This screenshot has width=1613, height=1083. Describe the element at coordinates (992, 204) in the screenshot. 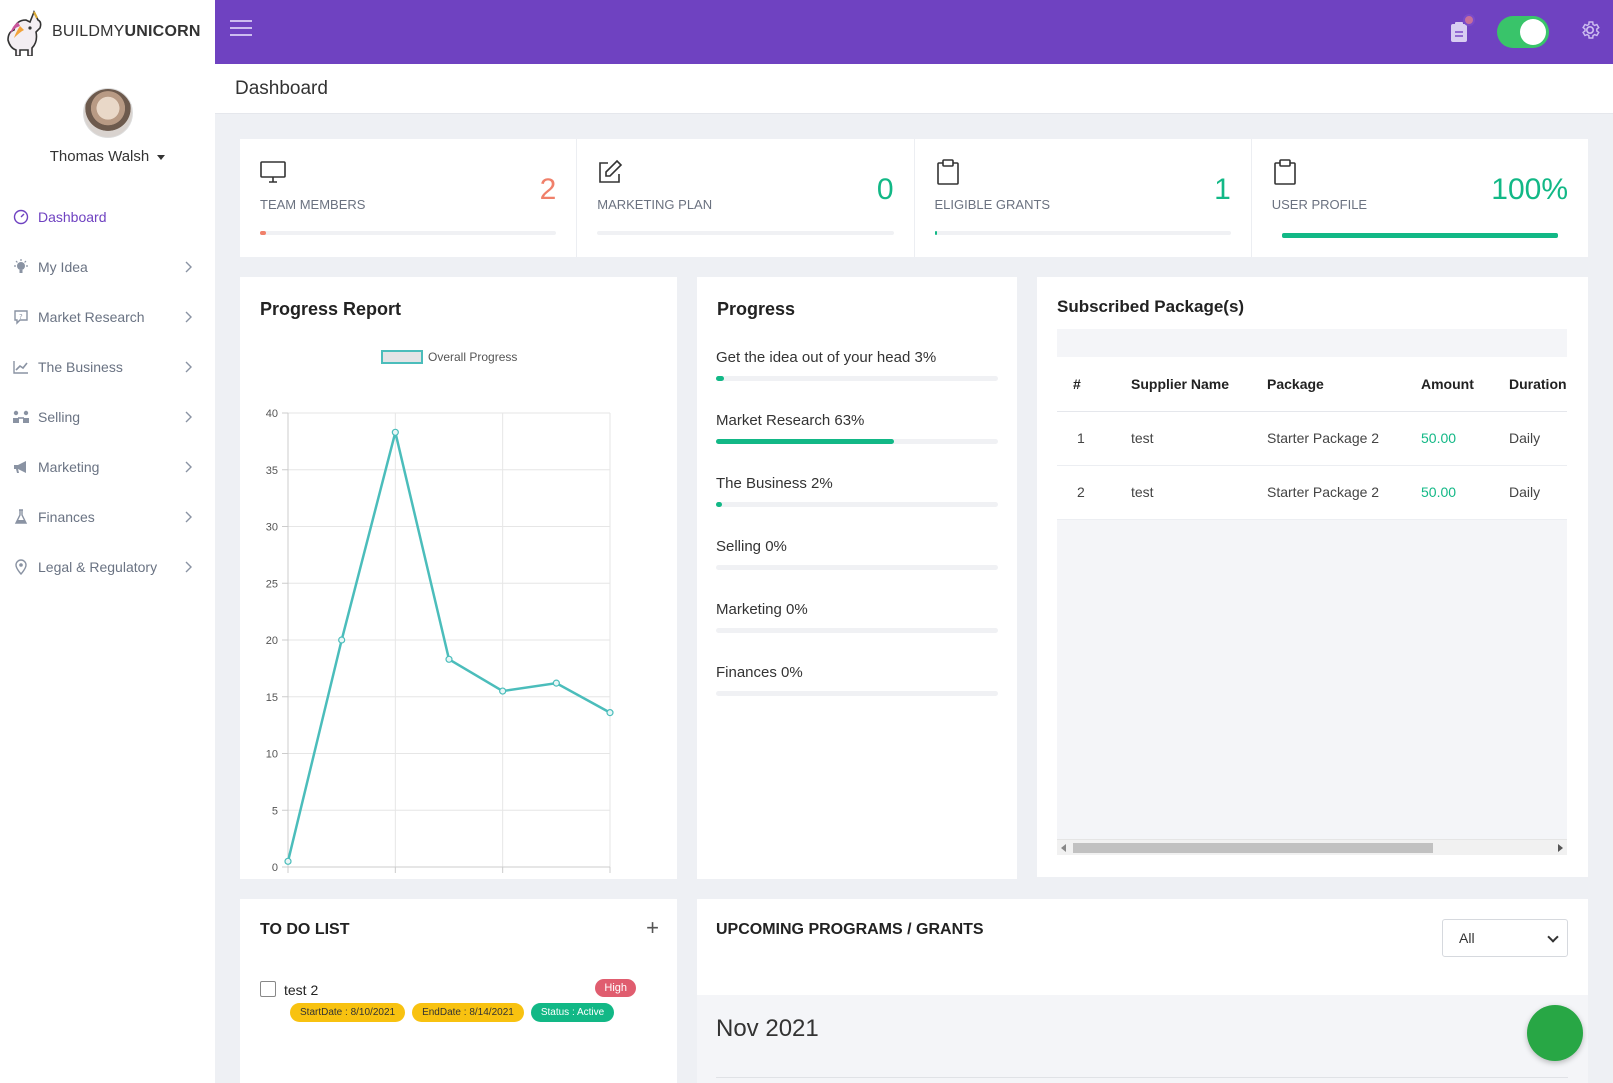

I see `stat-label: ELIGIBLE GRANTS` at that location.